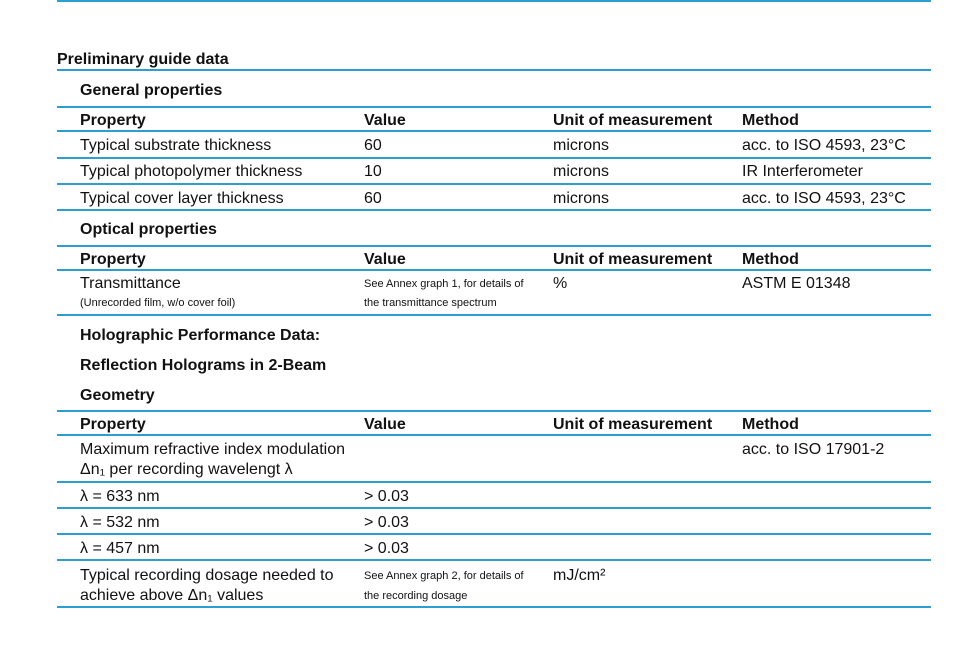  Describe the element at coordinates (158, 303) in the screenshot. I see `cell-property-note: (Unrecorded film, w/o cover foil)` at that location.